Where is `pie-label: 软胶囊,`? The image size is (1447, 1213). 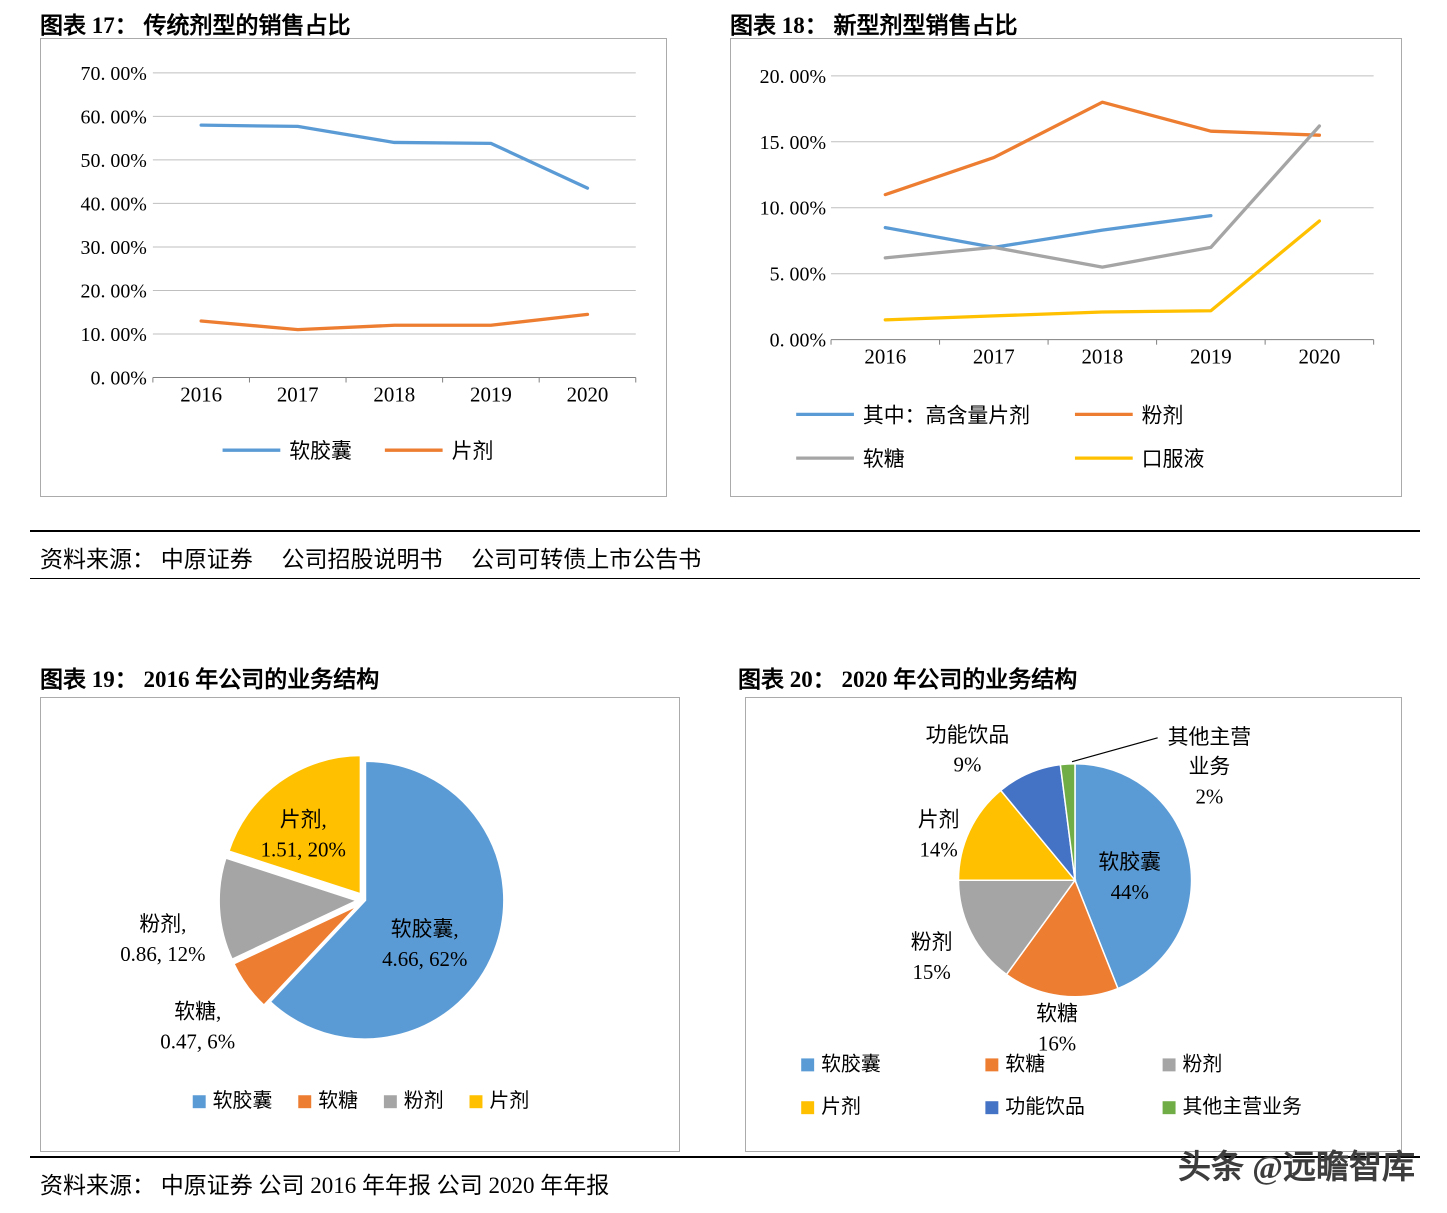 pie-label: 软胶囊, is located at coordinates (425, 929).